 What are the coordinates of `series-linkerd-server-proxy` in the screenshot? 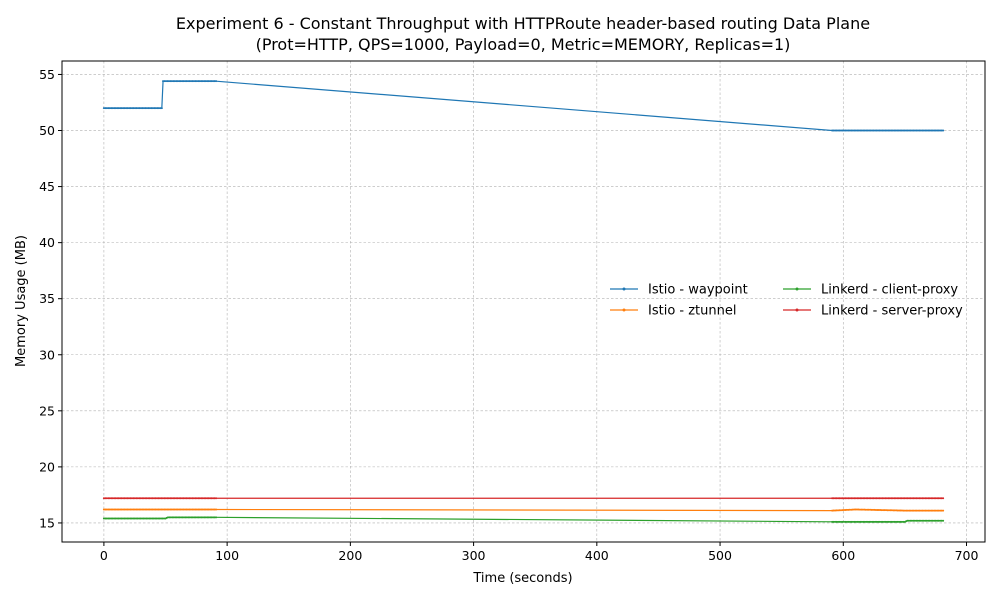 It's located at (523, 498).